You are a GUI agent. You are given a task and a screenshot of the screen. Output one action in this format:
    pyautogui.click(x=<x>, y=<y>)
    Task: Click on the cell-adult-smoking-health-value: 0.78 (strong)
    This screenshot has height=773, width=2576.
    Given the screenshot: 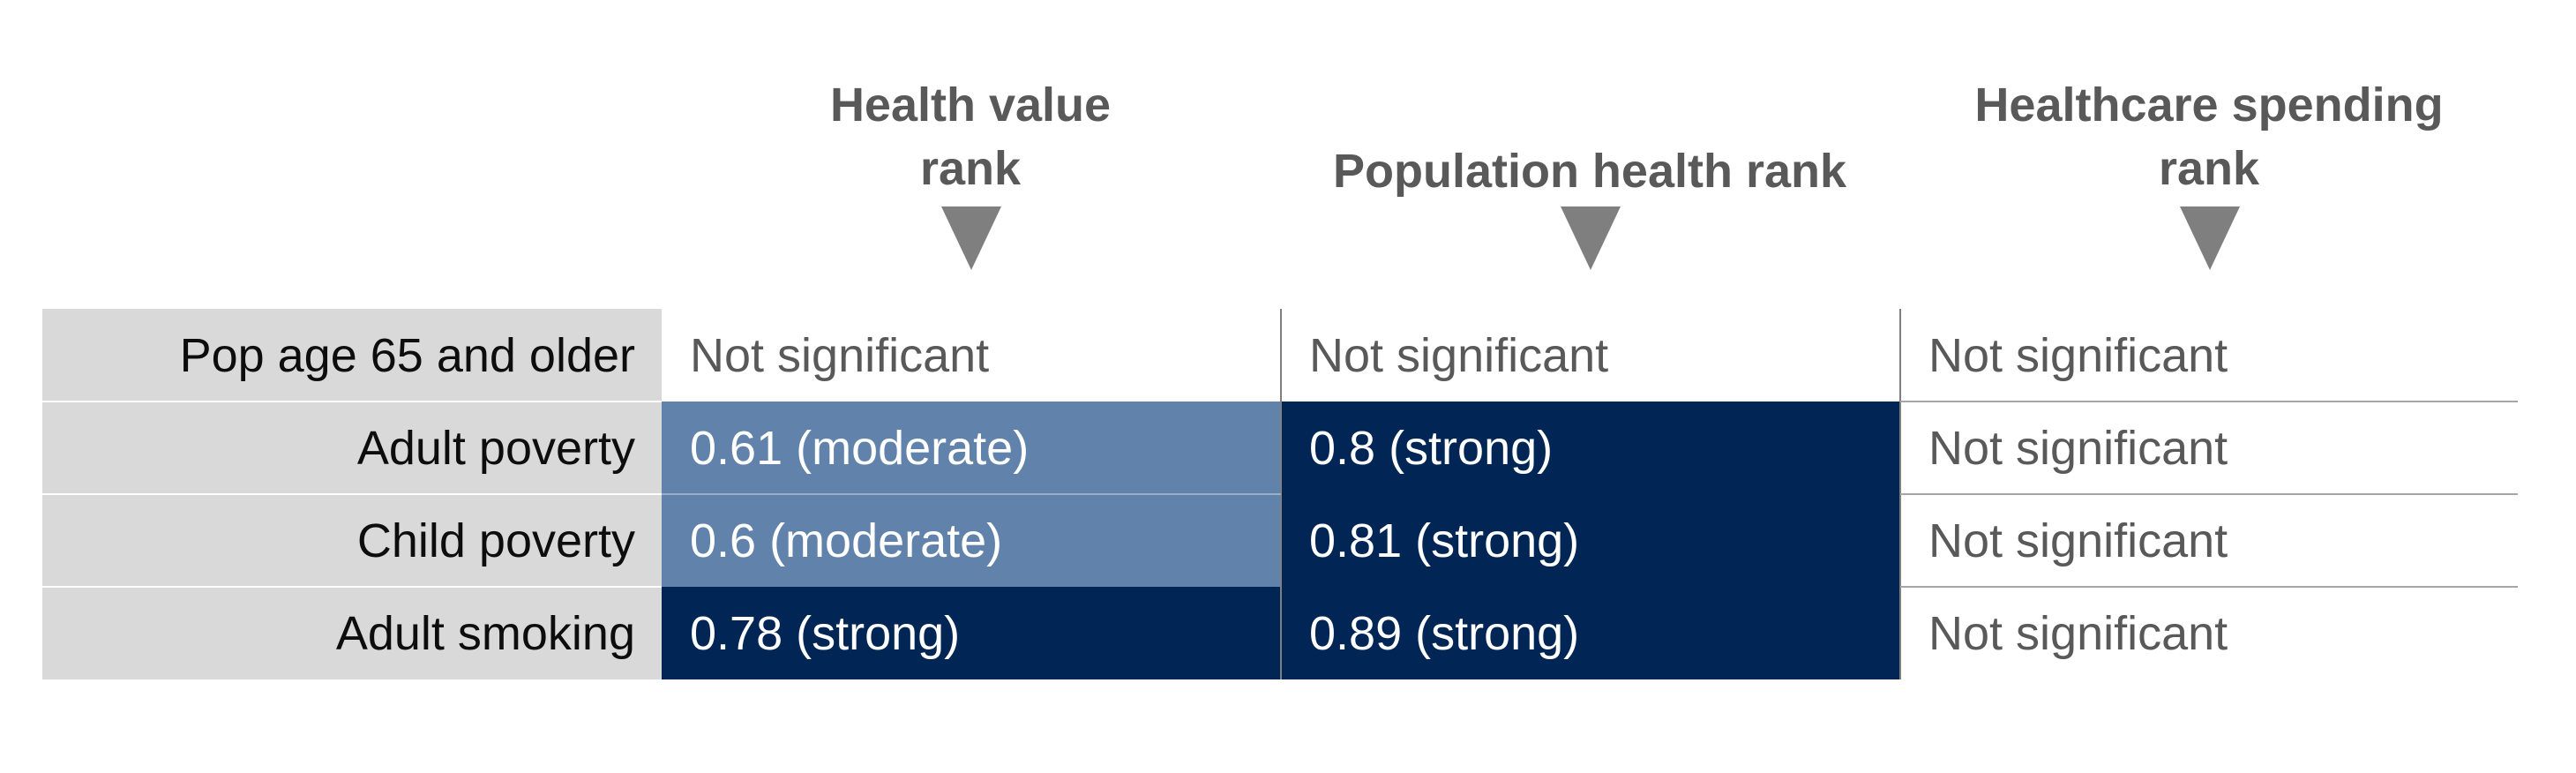 What is the action you would take?
    pyautogui.click(x=971, y=633)
    